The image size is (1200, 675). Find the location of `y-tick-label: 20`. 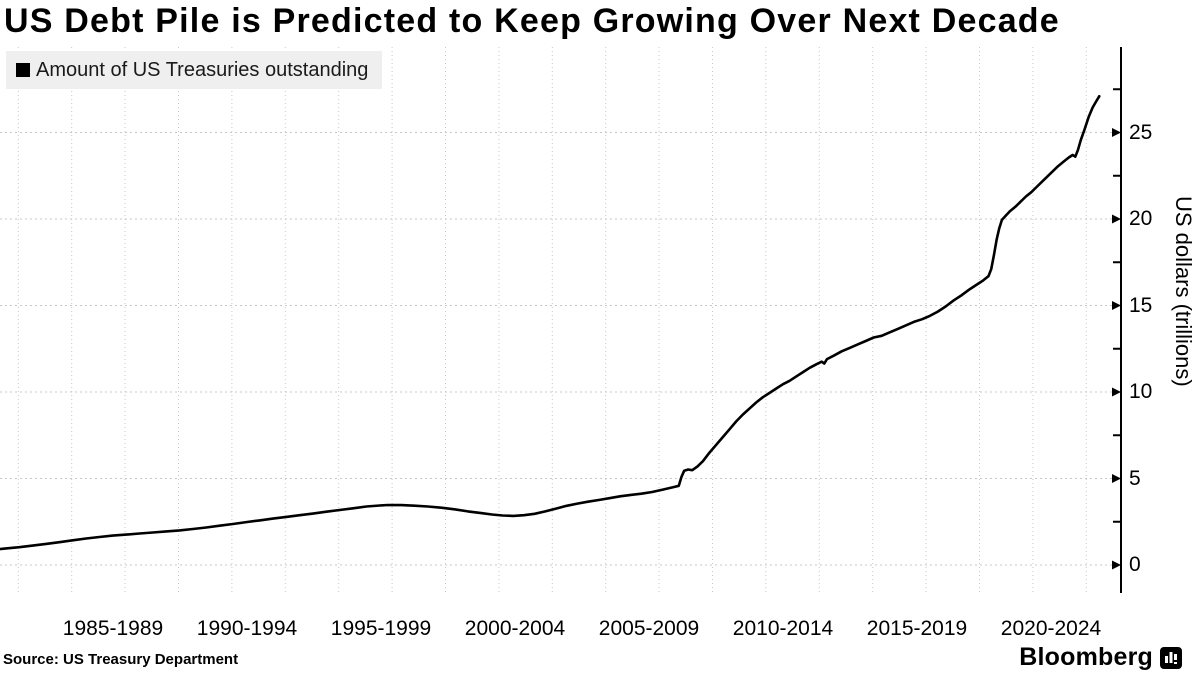

y-tick-label: 20 is located at coordinates (1141, 218).